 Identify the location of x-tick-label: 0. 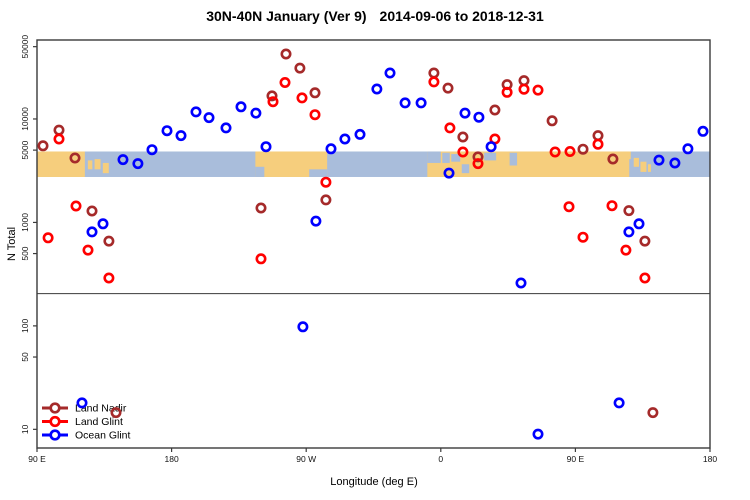
(440, 459).